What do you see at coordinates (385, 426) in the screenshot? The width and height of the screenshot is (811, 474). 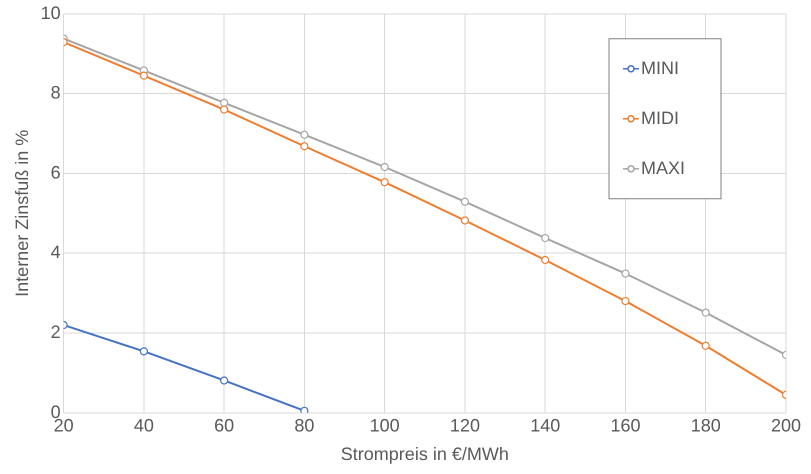 I see `x-tick-label: 100` at bounding box center [385, 426].